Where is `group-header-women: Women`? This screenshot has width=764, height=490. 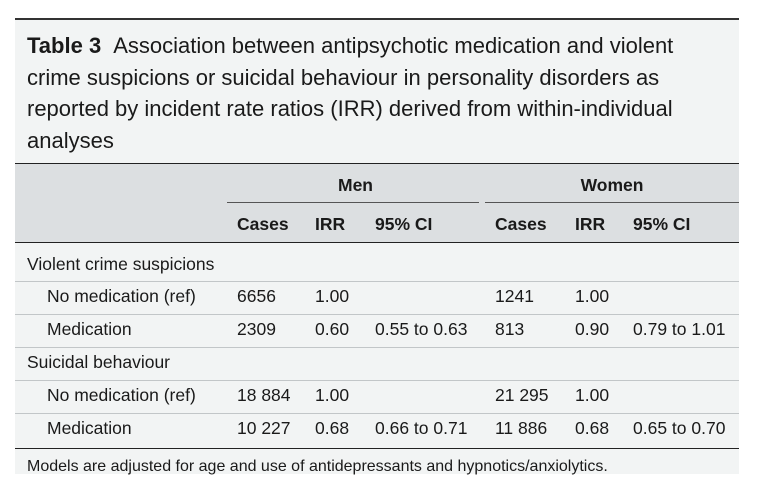
group-header-women: Women is located at coordinates (612, 185).